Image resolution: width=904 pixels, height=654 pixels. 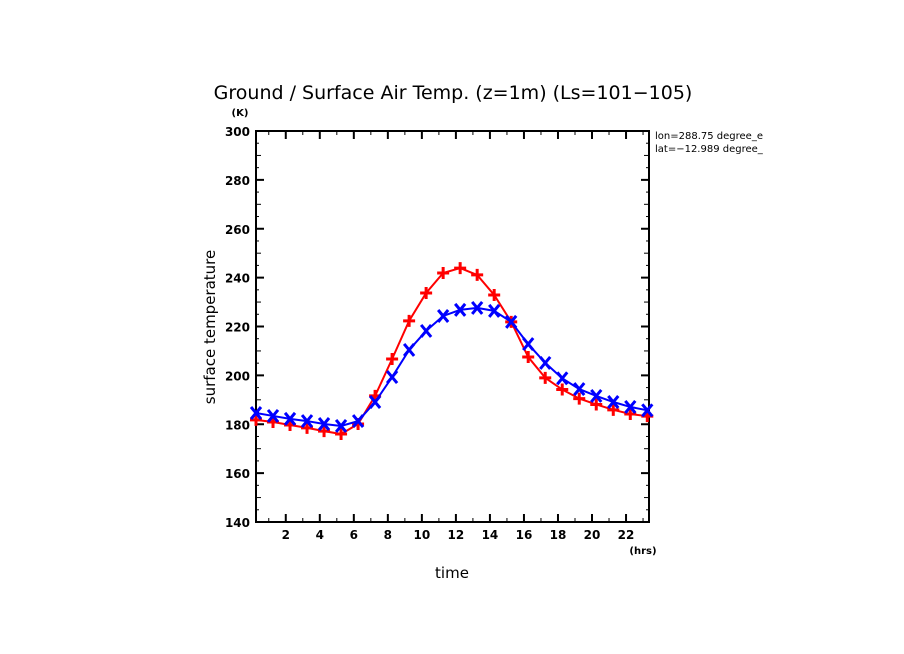 I want to click on lon-annotation: lon=288.75 degree_e, so click(x=709, y=136).